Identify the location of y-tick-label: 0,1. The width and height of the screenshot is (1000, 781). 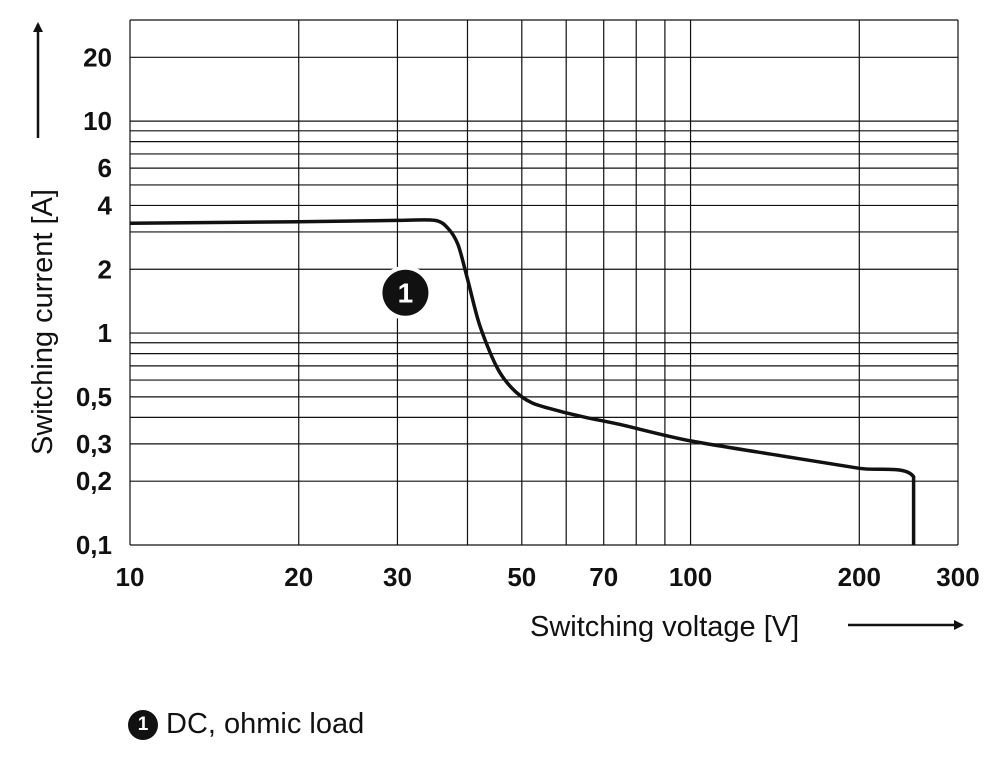
(94, 545).